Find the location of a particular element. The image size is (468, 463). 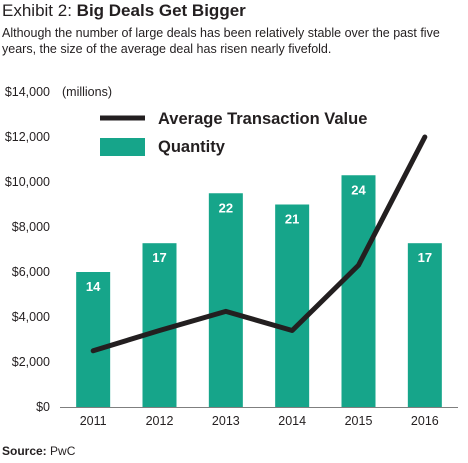

y-tick-label: $4,000 is located at coordinates (31, 317).